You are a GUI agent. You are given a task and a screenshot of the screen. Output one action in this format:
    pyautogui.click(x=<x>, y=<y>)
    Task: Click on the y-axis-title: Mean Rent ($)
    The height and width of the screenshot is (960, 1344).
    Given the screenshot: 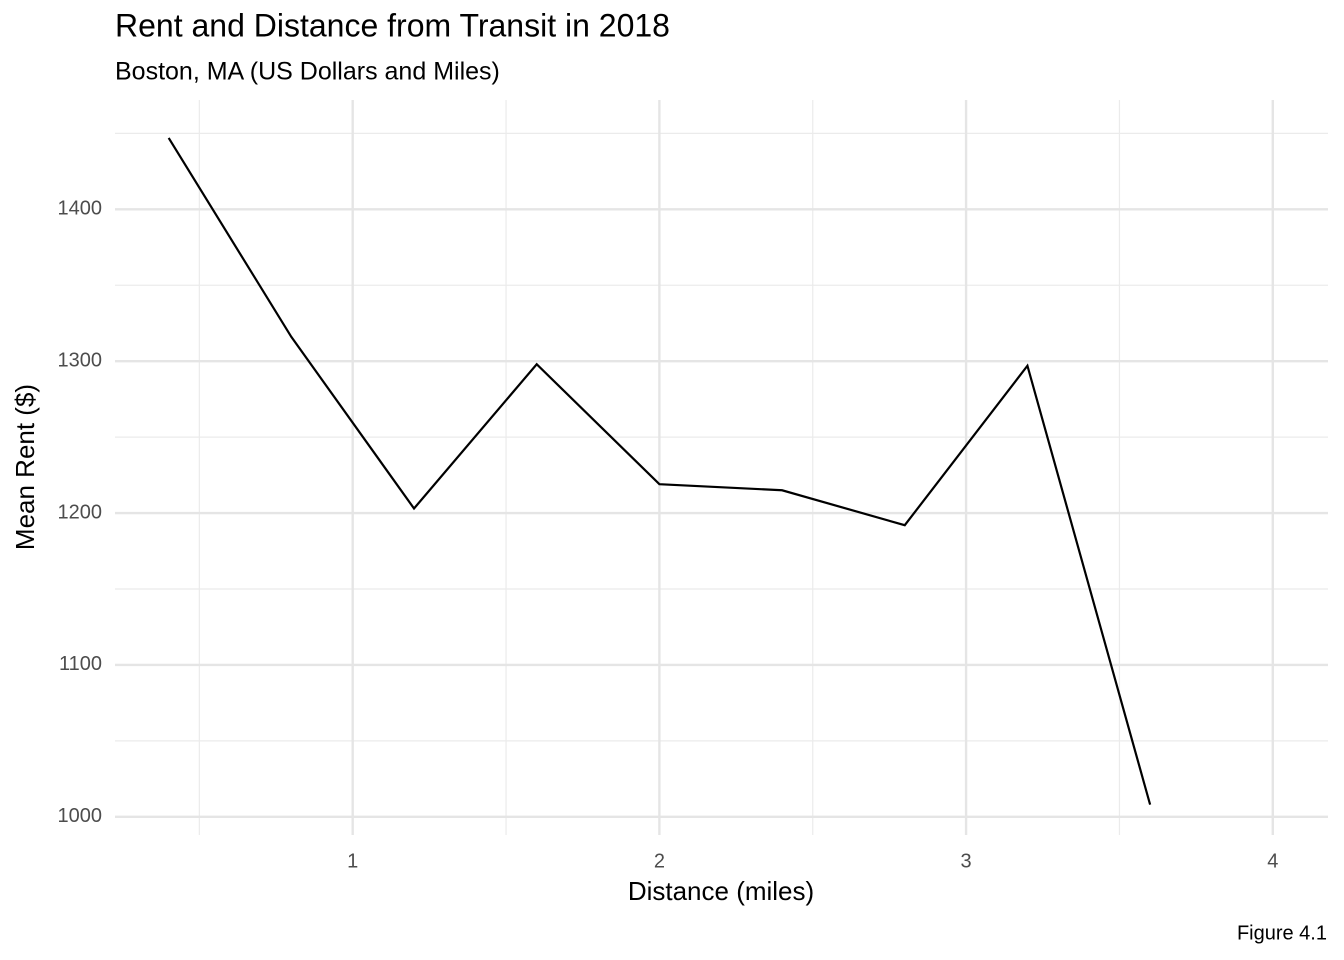 What is the action you would take?
    pyautogui.click(x=25, y=467)
    